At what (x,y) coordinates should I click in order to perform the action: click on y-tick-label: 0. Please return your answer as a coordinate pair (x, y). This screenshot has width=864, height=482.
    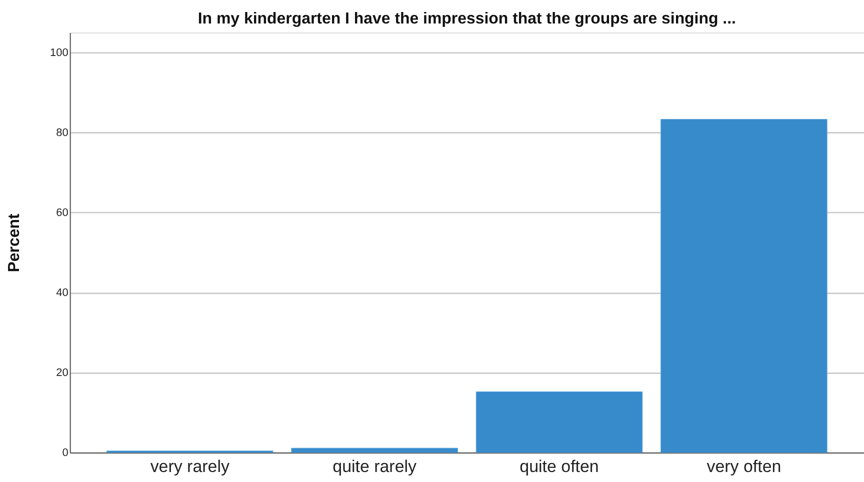
    Looking at the image, I should click on (65, 453).